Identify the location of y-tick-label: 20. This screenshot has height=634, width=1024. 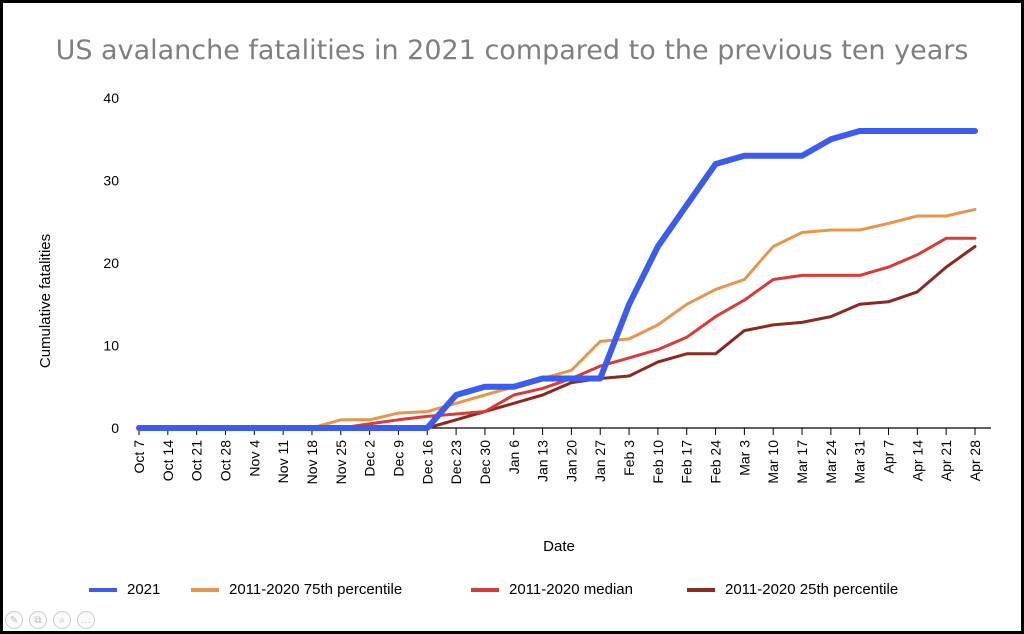
(111, 263).